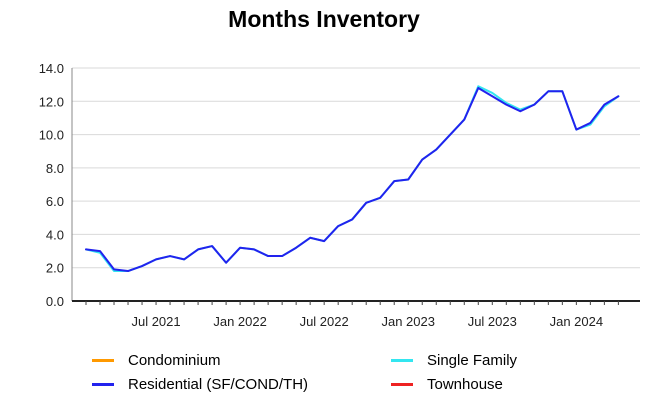  What do you see at coordinates (55, 168) in the screenshot?
I see `y-tick-label: 8.0` at bounding box center [55, 168].